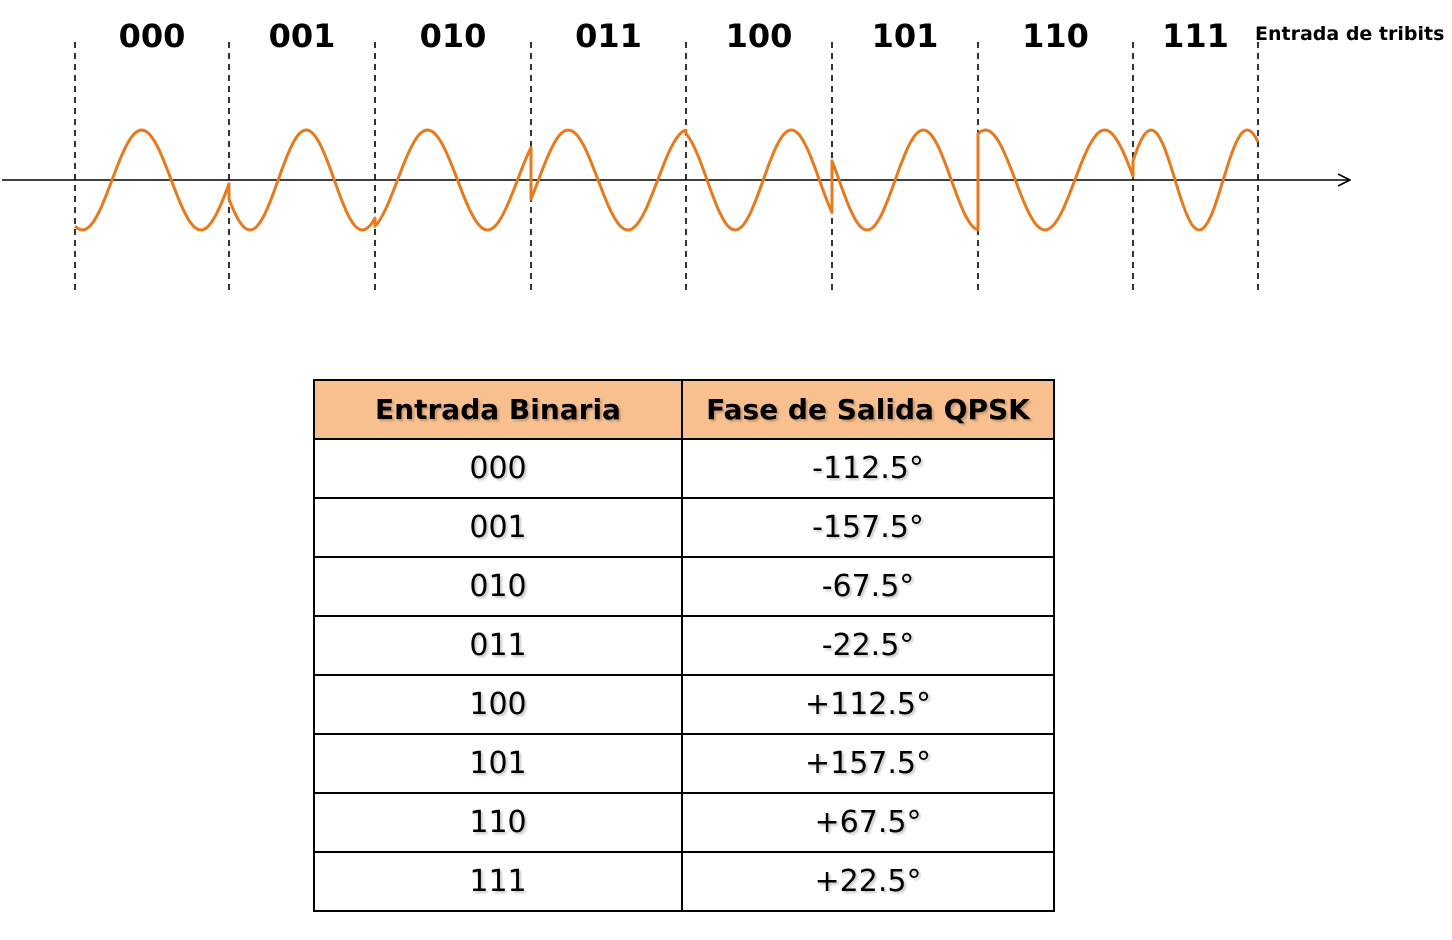 The width and height of the screenshot is (1452, 940). What do you see at coordinates (302, 36) in the screenshot?
I see `tribit-label: 001` at bounding box center [302, 36].